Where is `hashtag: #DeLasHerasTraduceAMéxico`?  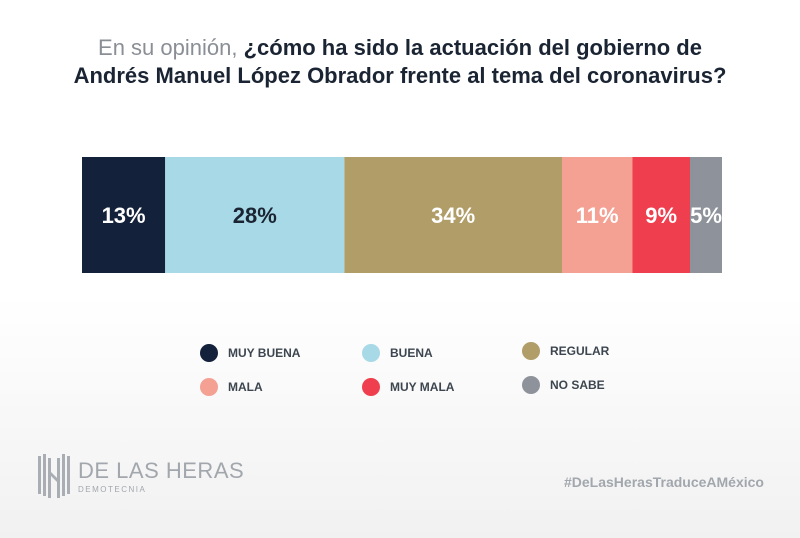
hashtag: #DeLasHerasTraduceAMéxico is located at coordinates (664, 482).